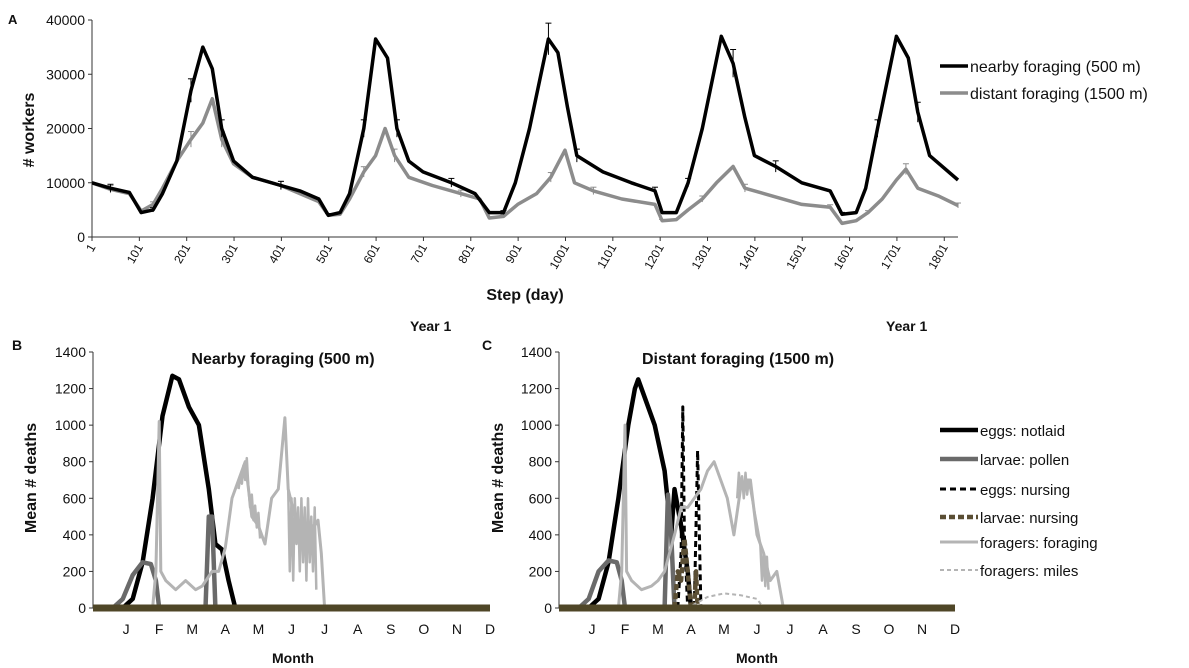  What do you see at coordinates (548, 608) in the screenshot?
I see `panel-c-ytick-label: 0` at bounding box center [548, 608].